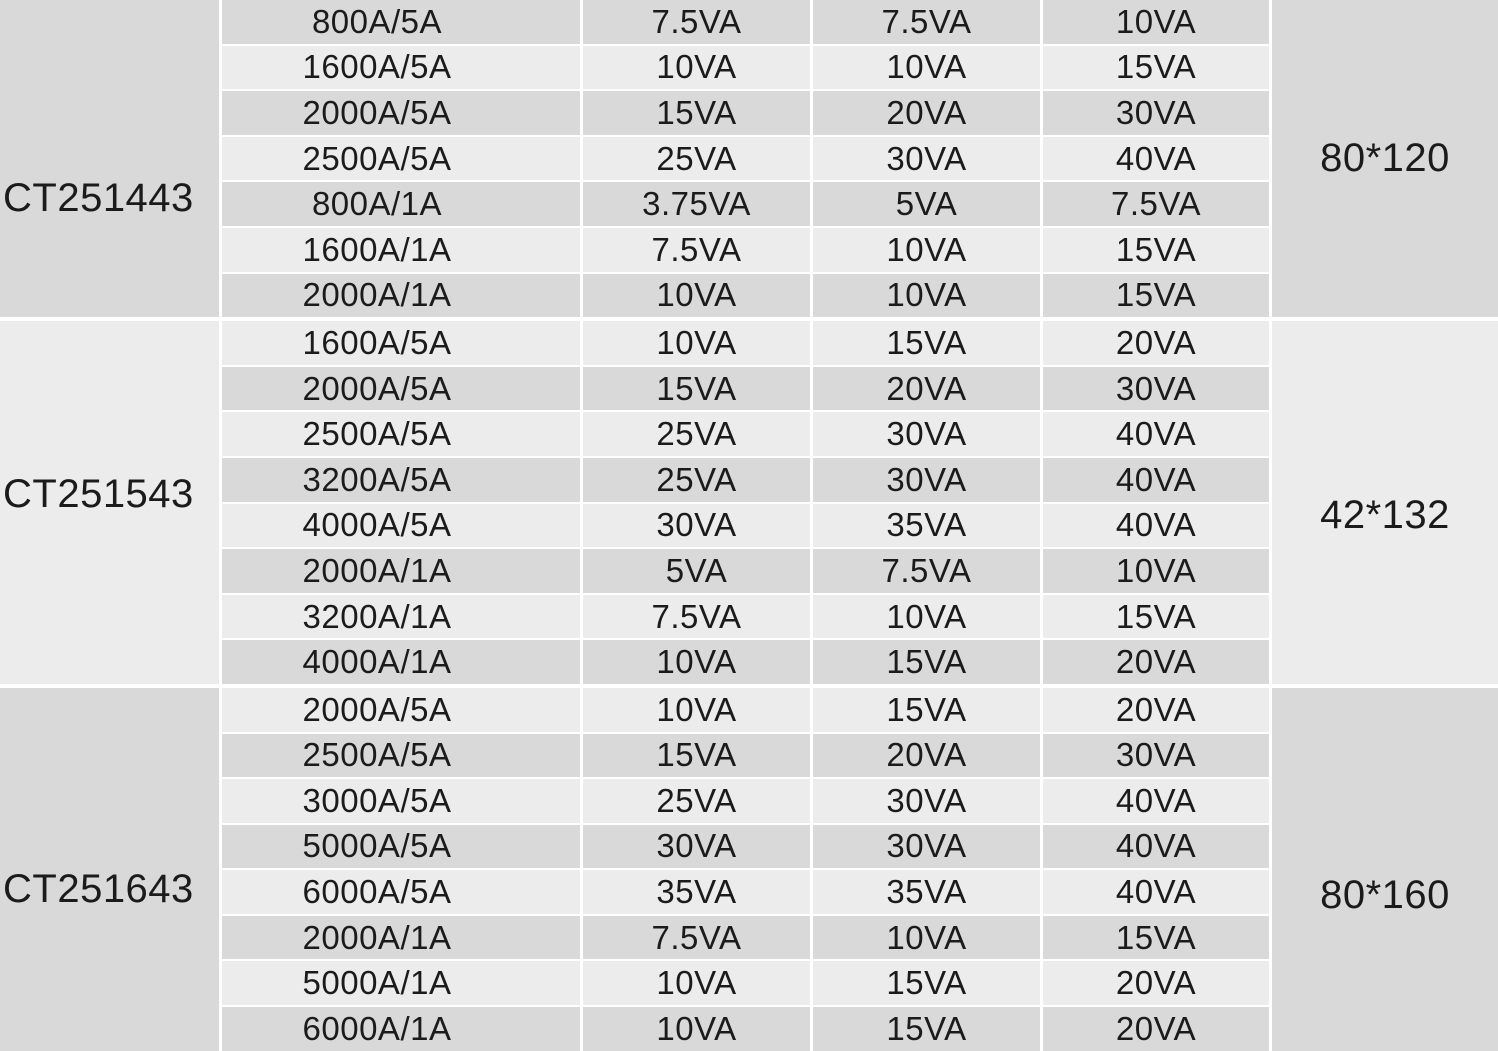  I want to click on dimensions-label: 80*160, so click(1385, 894).